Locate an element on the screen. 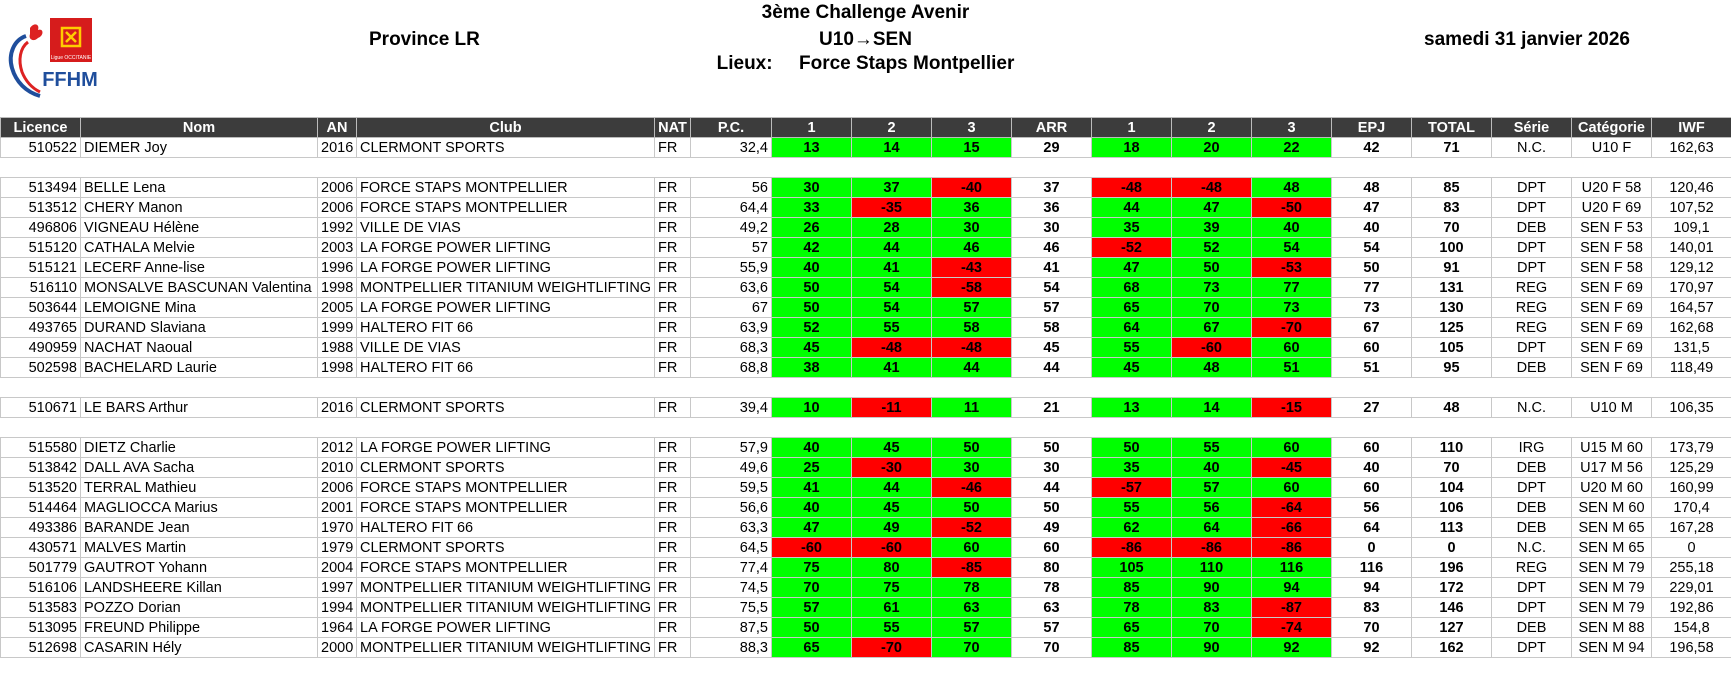 Image resolution: width=1731 pixels, height=684 pixels. name-cell: DIETZ Charlie is located at coordinates (199, 447).